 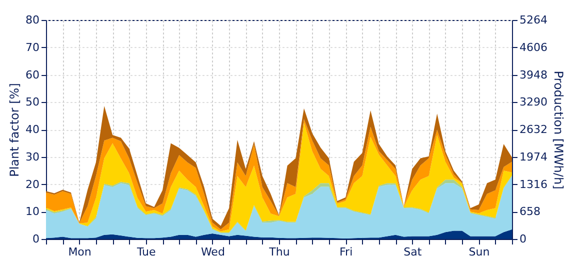 I want to click on x-tick-label: Thu, so click(x=279, y=252).